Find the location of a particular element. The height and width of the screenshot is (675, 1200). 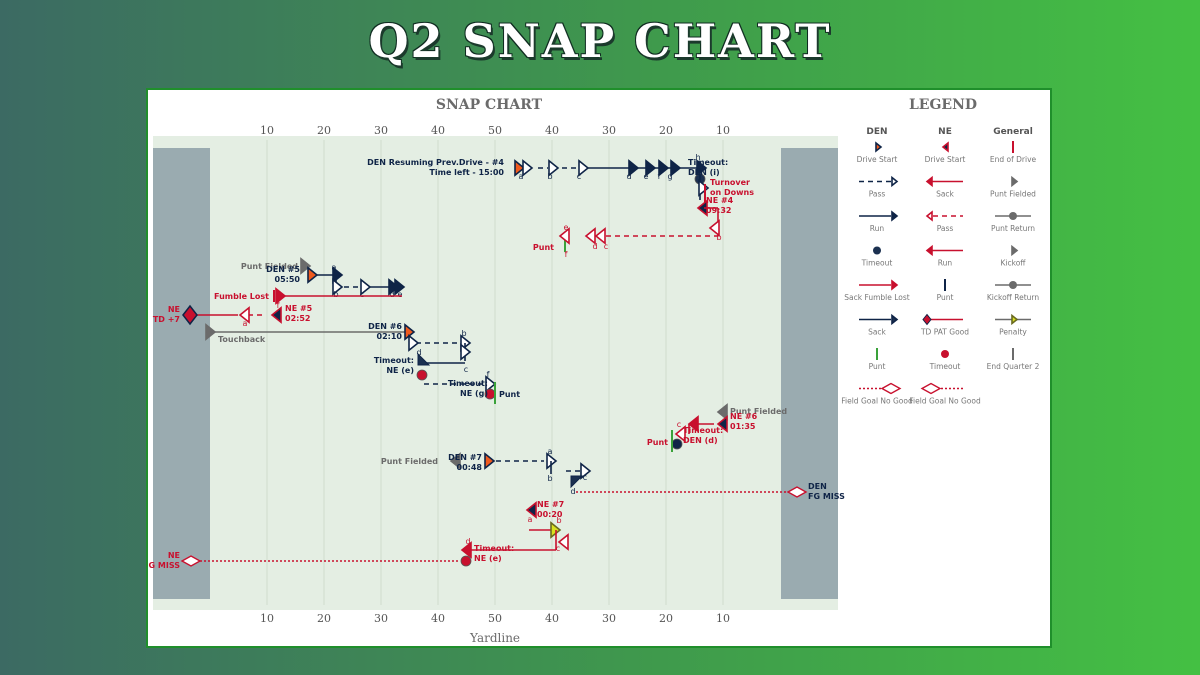

legend-label: Pass is located at coordinates (945, 228).